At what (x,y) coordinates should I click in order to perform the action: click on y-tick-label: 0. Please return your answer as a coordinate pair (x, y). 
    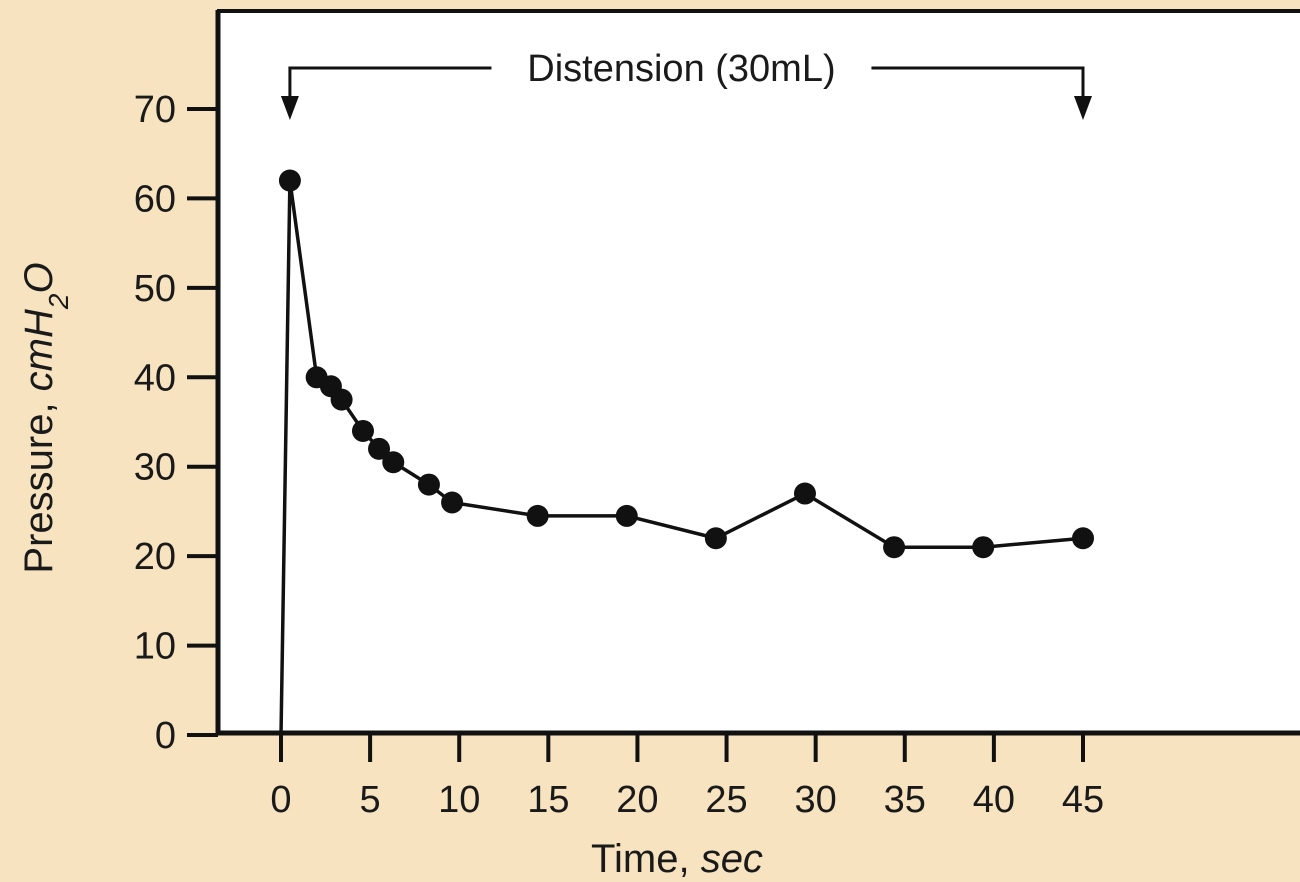
    Looking at the image, I should click on (165, 736).